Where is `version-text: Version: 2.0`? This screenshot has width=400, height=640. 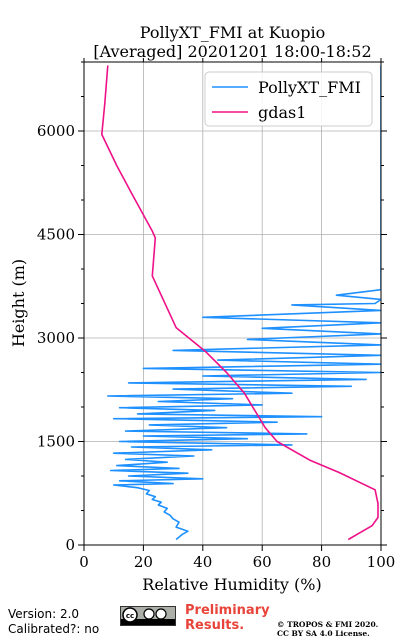
version-text: Version: 2.0 is located at coordinates (44, 614).